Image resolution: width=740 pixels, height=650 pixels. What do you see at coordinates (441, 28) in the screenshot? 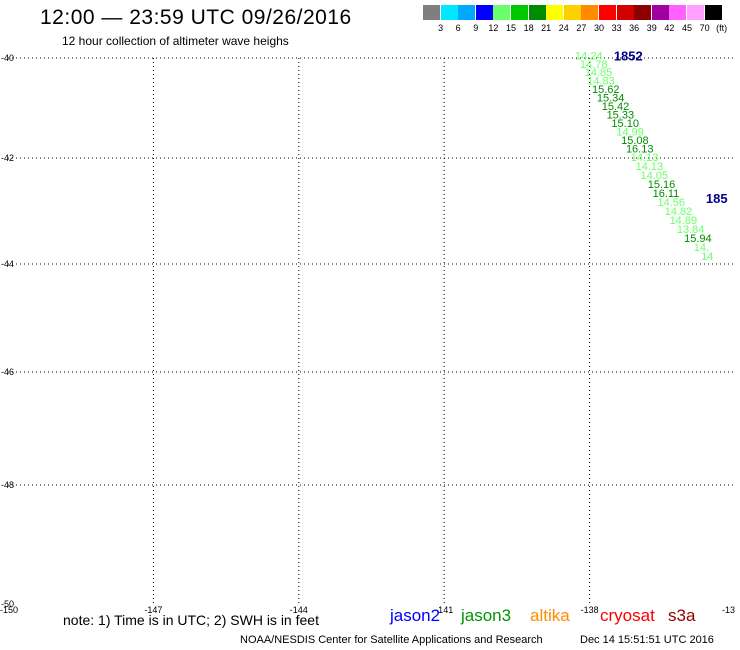
I see `legend-label: 3` at bounding box center [441, 28].